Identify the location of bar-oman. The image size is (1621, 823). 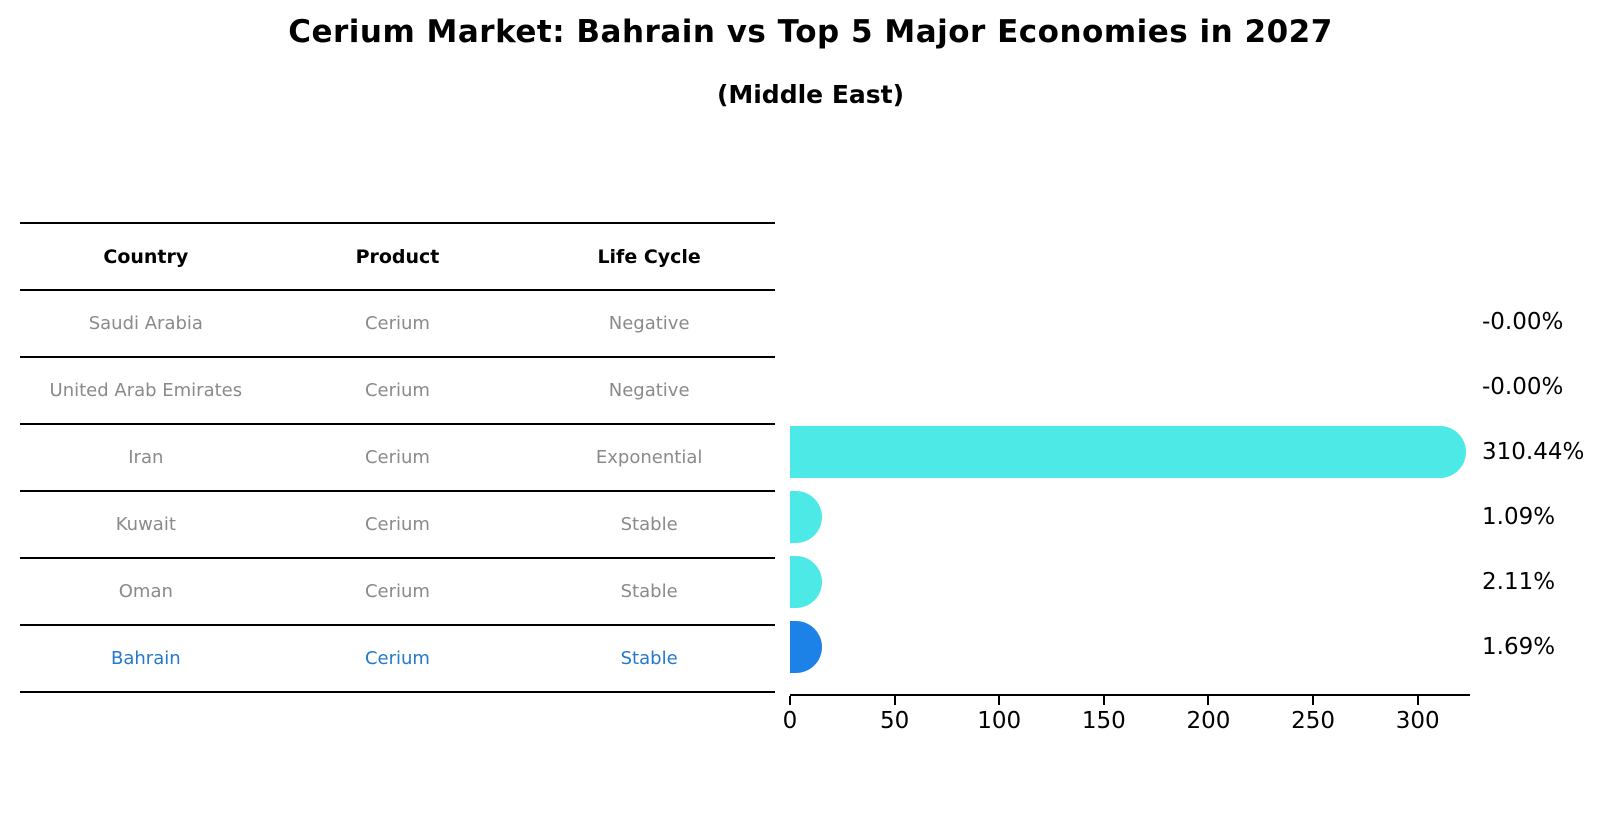
(806, 581).